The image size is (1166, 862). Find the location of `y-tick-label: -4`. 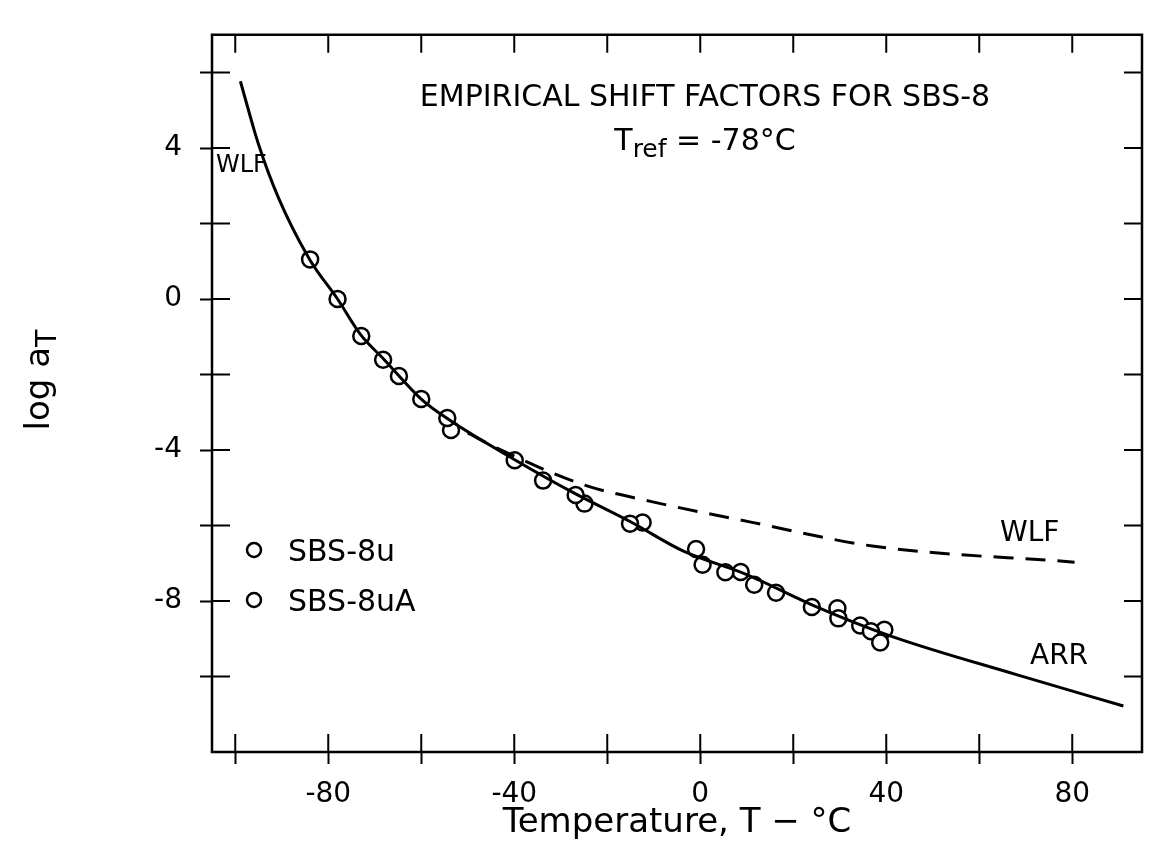

y-tick-label: -4 is located at coordinates (168, 448).